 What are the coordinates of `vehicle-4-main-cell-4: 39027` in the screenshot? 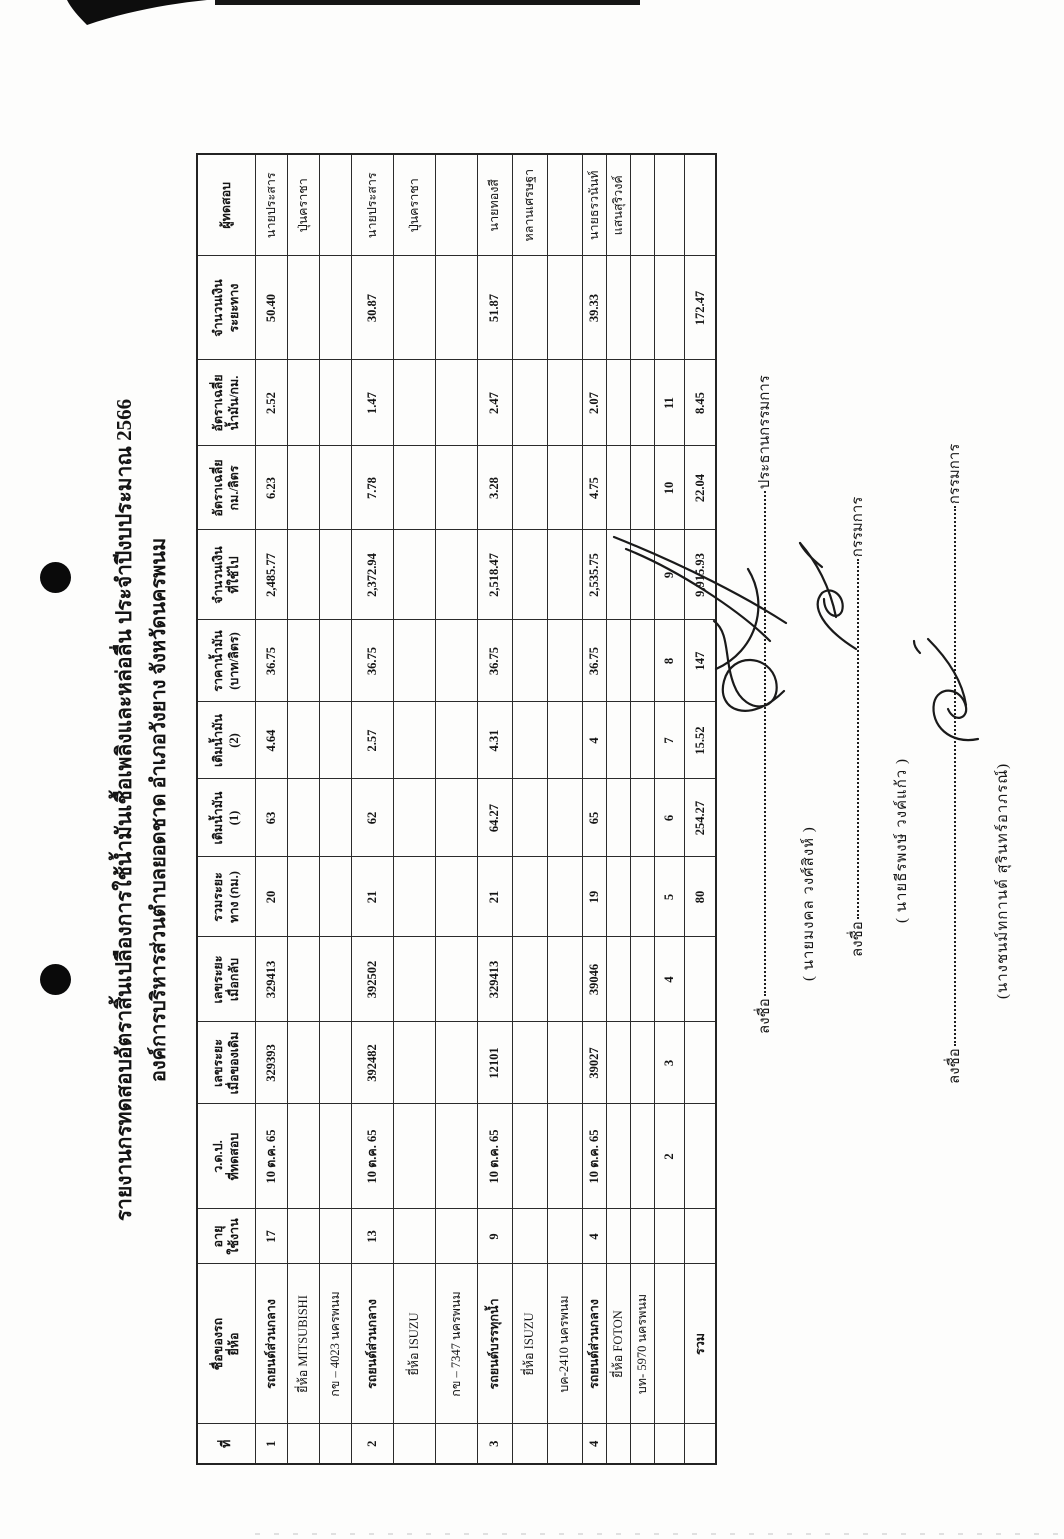 It's located at (594, 1063).